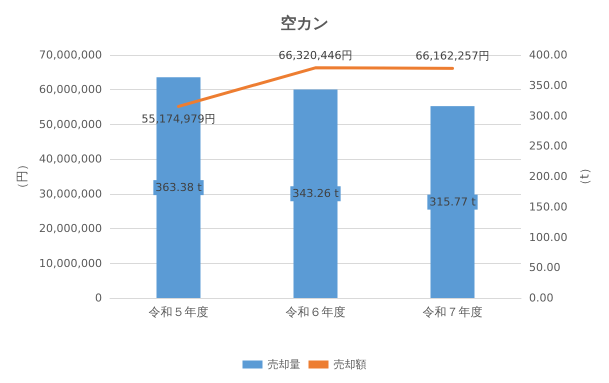  What do you see at coordinates (70, 263) in the screenshot?
I see `y-tick-label: 10,000,000` at bounding box center [70, 263].